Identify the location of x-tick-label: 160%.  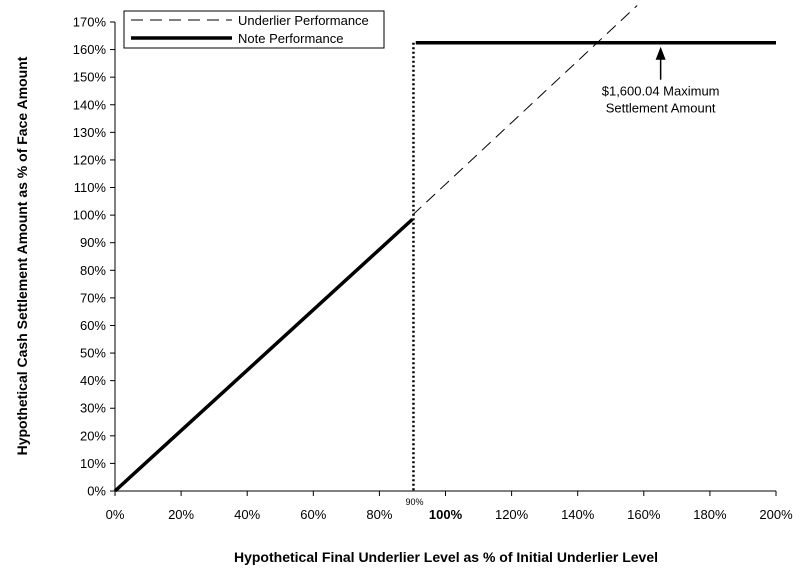
(644, 514).